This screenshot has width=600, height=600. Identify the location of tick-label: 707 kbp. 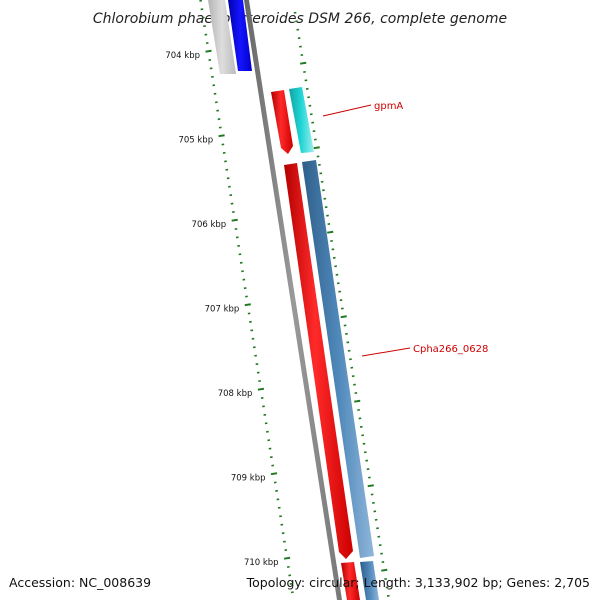
(222, 310).